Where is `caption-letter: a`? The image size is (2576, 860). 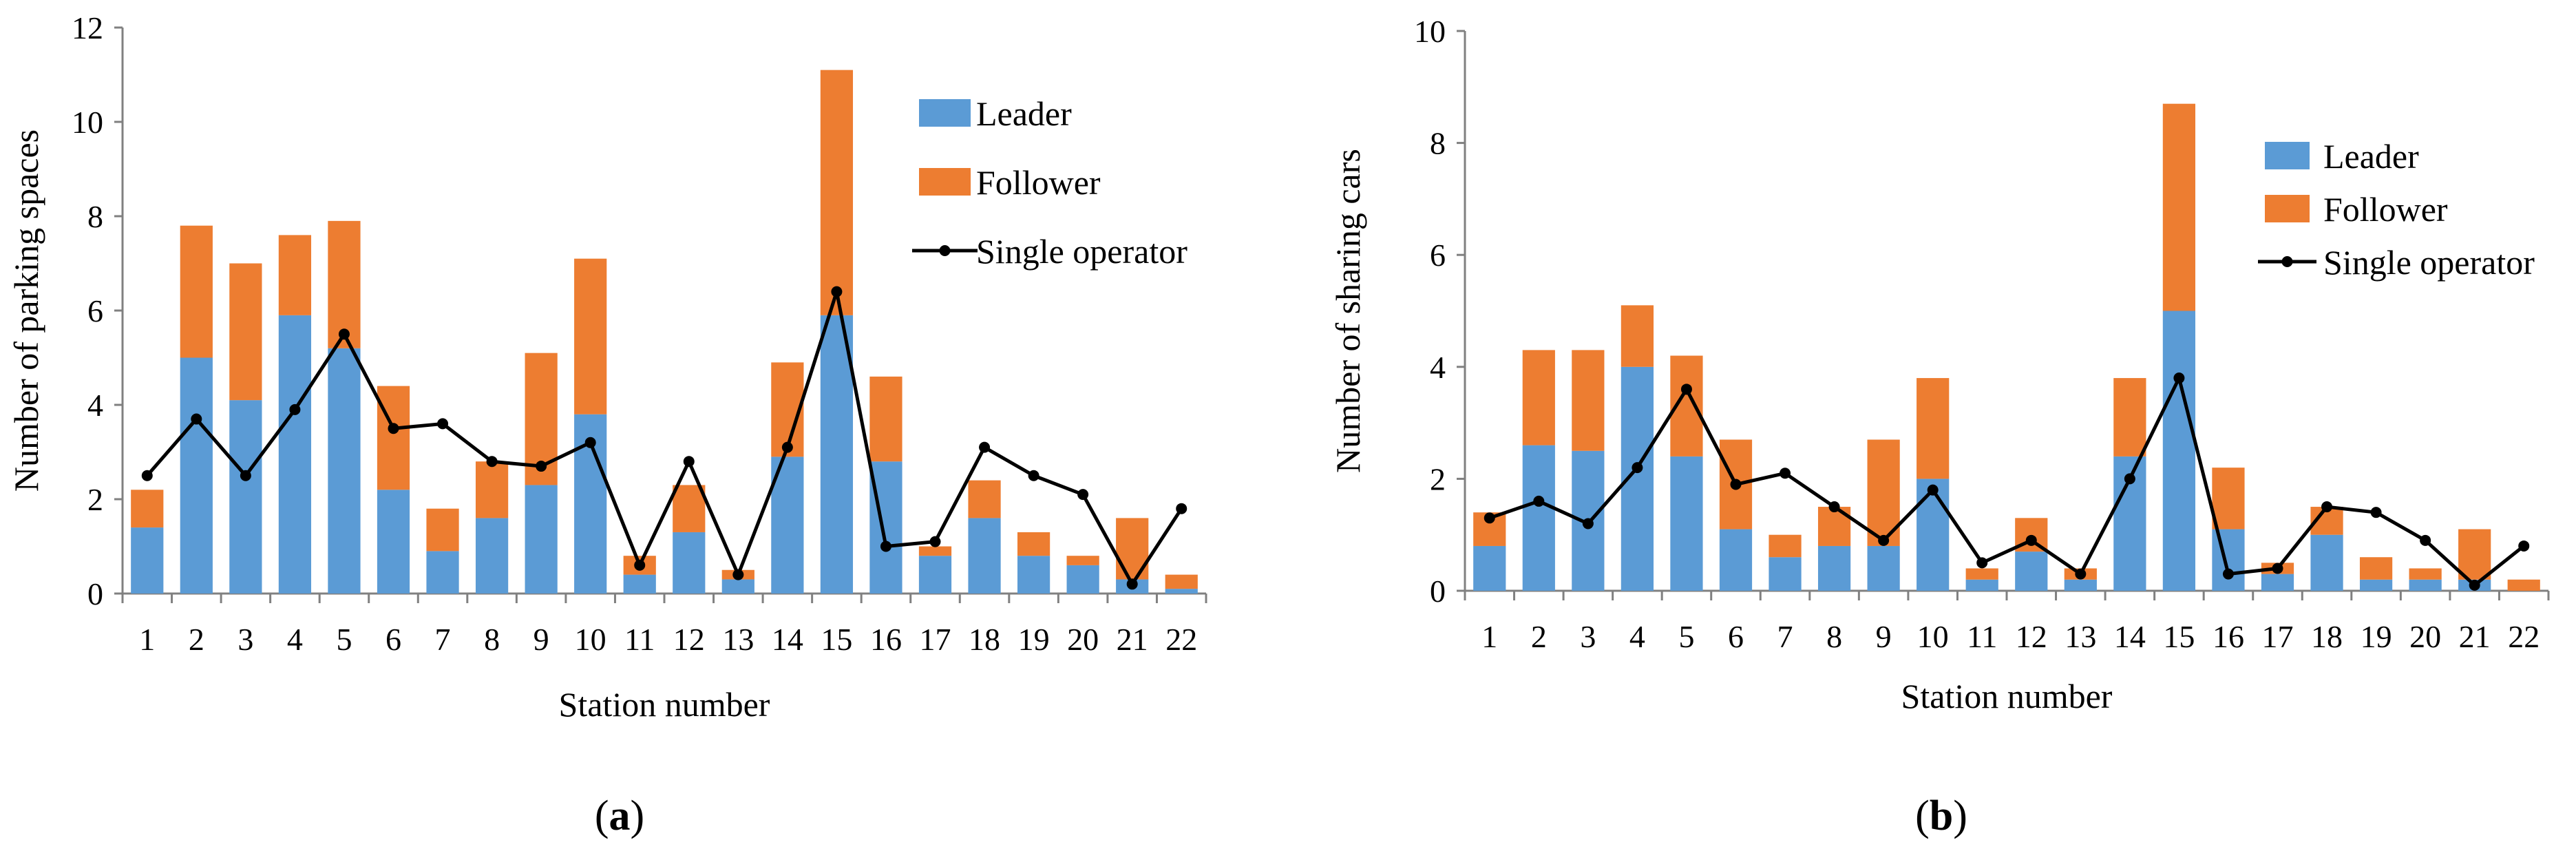 caption-letter: a is located at coordinates (620, 816).